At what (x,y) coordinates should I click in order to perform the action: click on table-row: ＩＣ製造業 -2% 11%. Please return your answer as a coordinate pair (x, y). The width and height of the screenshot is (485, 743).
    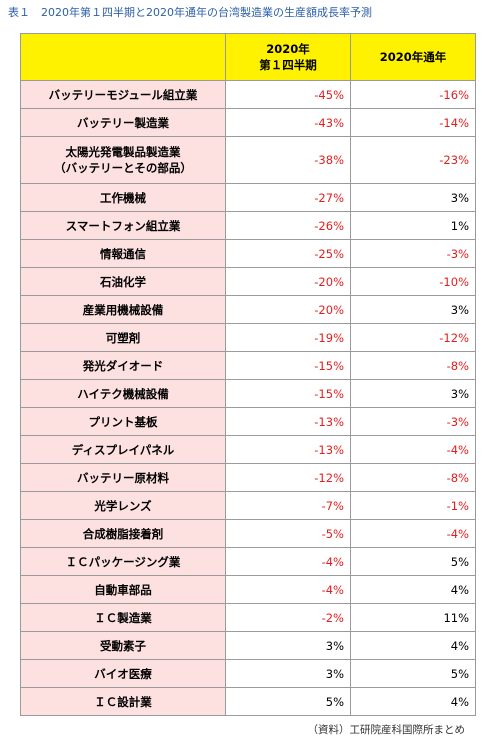
    Looking at the image, I should click on (248, 617).